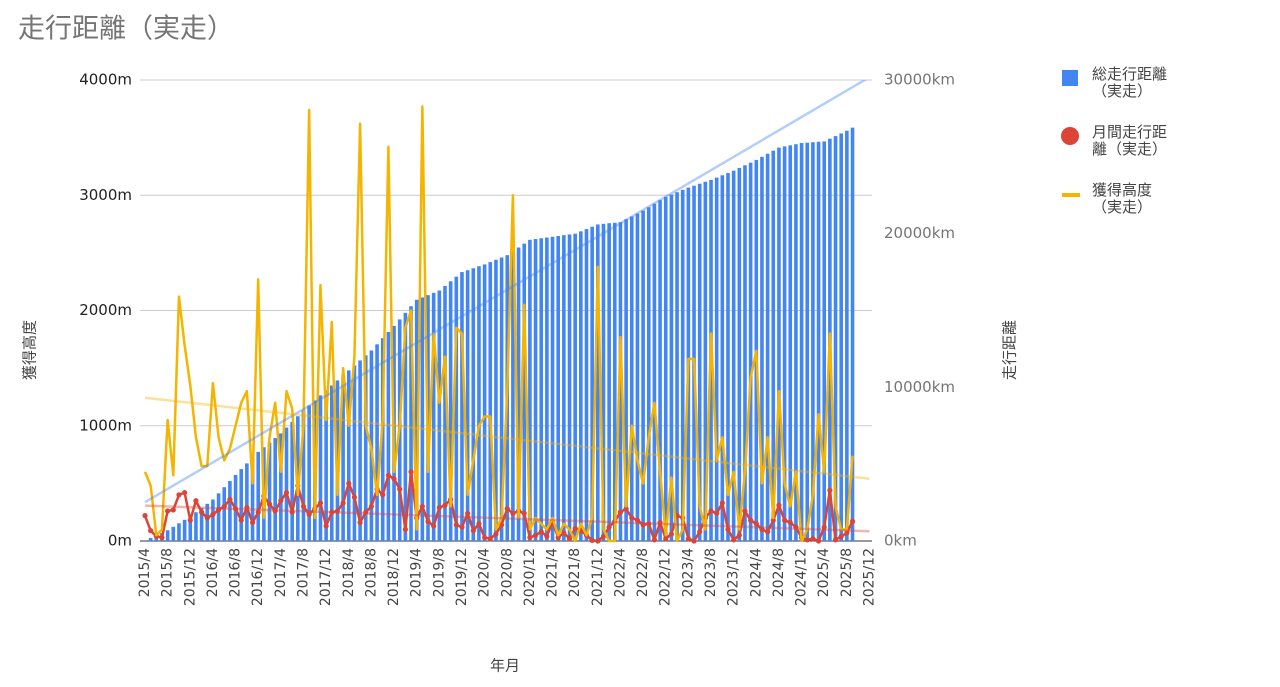 This screenshot has width=1280, height=687. Describe the element at coordinates (168, 572) in the screenshot. I see `x-tick-label: 2015/8` at that location.